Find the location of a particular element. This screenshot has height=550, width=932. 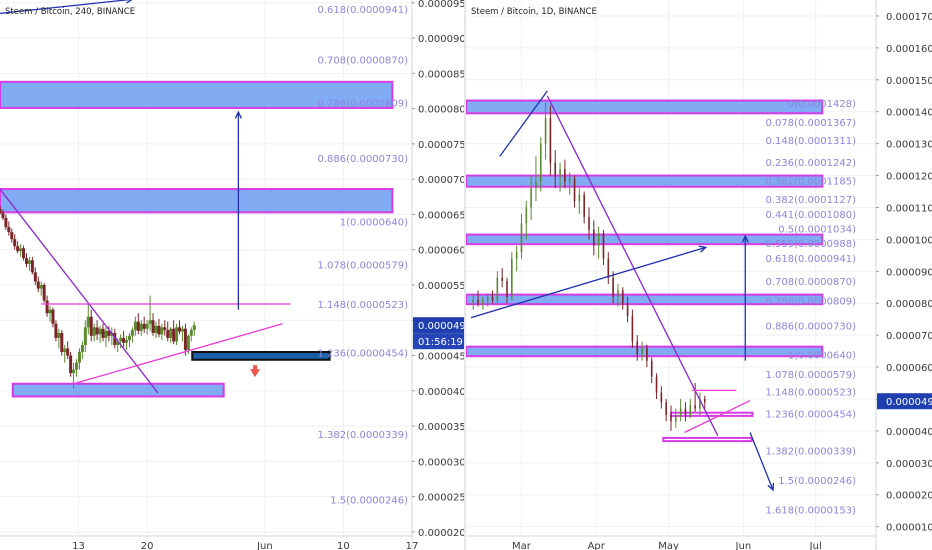

panel-divider is located at coordinates (465, 275).